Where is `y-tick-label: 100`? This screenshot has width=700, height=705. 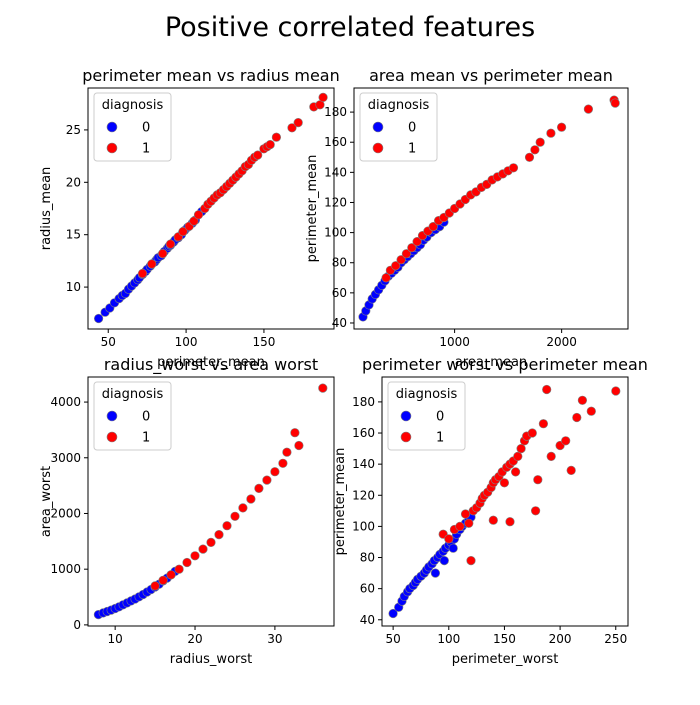 y-tick-label: 100 is located at coordinates (363, 526).